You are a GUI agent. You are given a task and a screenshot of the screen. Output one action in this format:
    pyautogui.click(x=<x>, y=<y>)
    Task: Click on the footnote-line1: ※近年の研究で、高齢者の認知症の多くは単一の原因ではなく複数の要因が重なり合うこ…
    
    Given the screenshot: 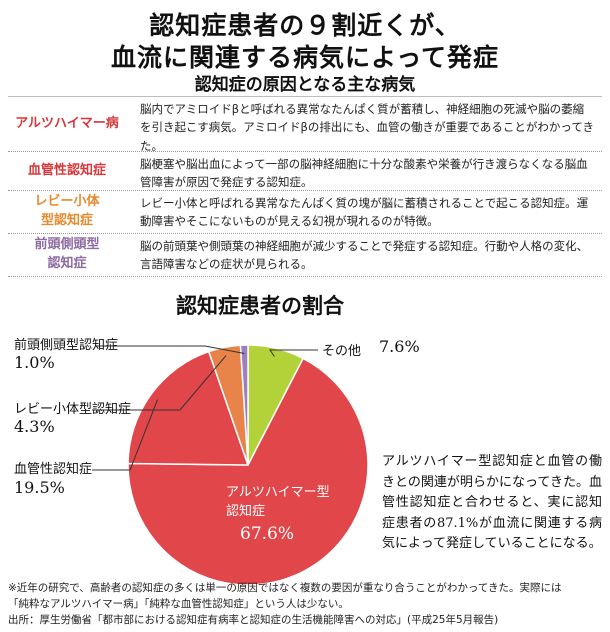 What is the action you would take?
    pyautogui.click(x=285, y=588)
    